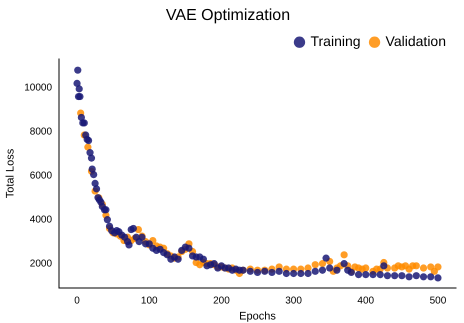 The image size is (464, 323). I want to click on x-tick-label: 500, so click(438, 301).